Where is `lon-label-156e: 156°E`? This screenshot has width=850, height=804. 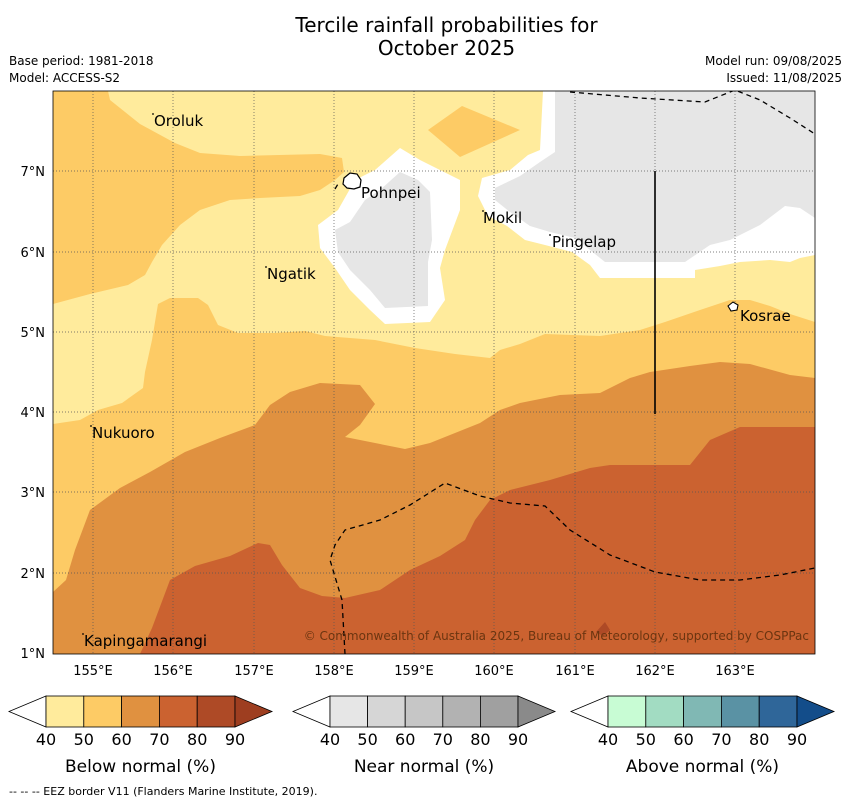 lon-label-156e: 156°E is located at coordinates (173, 671).